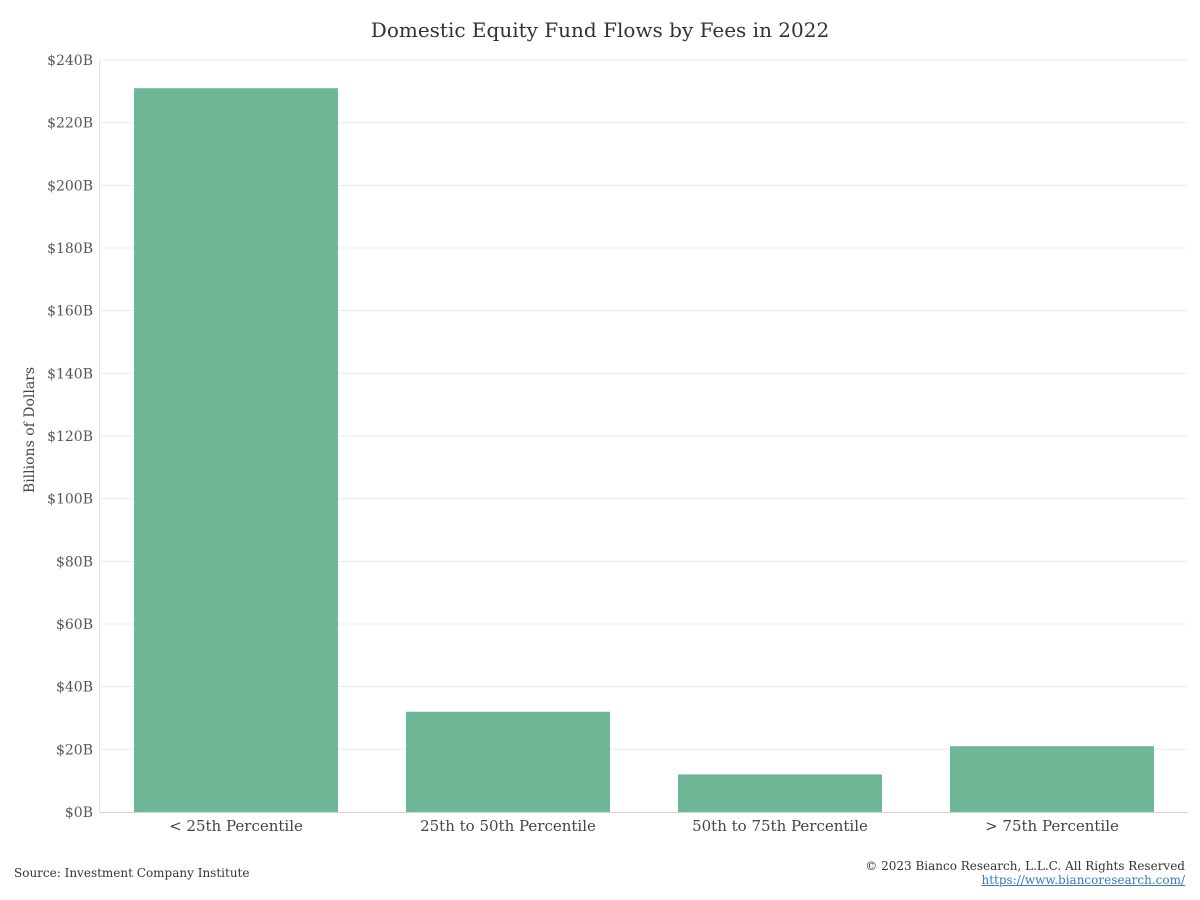 The image size is (1200, 900). I want to click on y-tick-label: $160B, so click(70, 312).